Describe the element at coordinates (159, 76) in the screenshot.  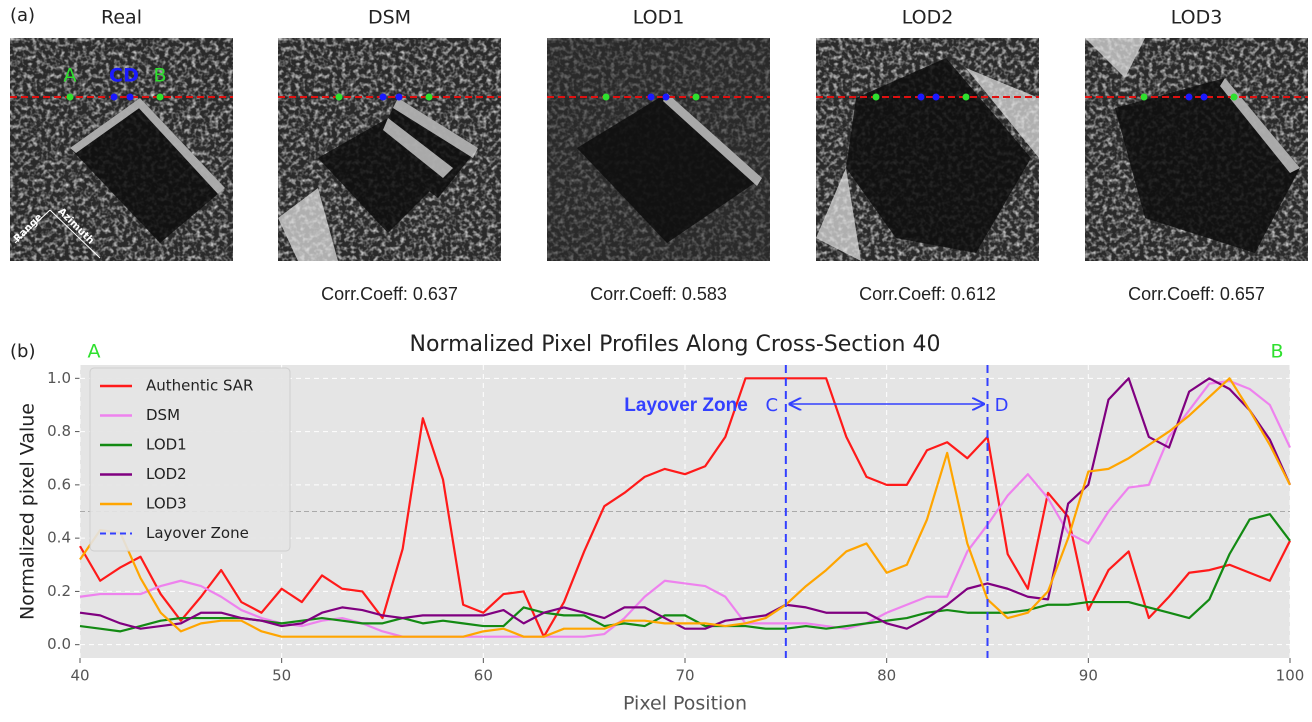
I see `point-label: B` at that location.